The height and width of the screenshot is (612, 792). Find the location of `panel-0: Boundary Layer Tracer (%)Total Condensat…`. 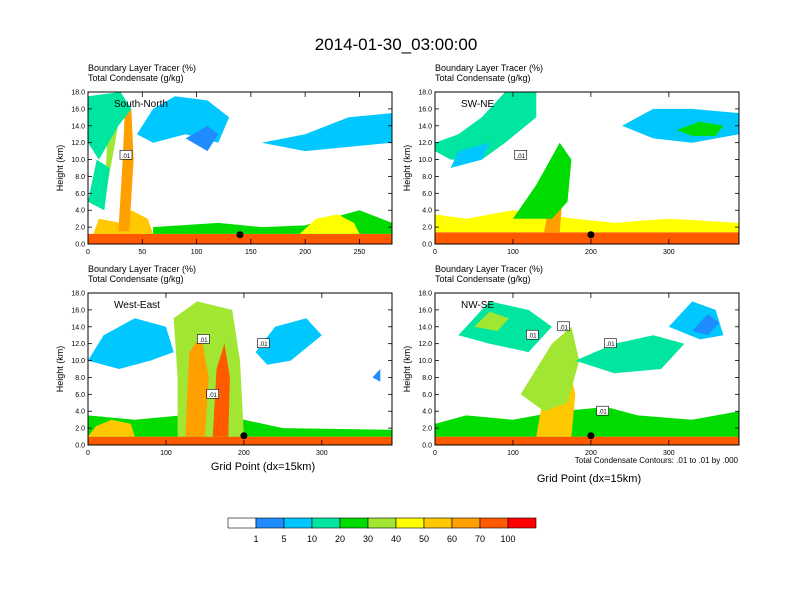

panel-0: Boundary Layer Tracer (%)Total Condensat… is located at coordinates (224, 159).